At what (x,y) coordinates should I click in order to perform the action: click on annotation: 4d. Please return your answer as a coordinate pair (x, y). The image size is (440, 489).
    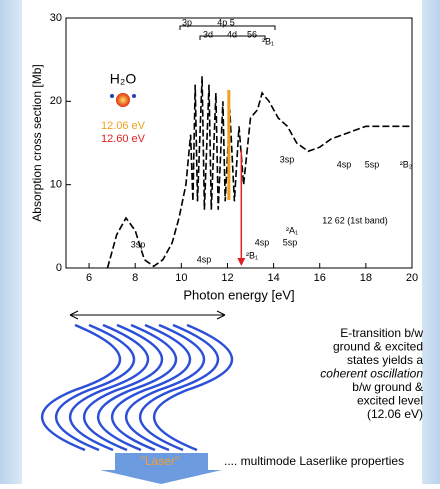
    Looking at the image, I should click on (232, 34).